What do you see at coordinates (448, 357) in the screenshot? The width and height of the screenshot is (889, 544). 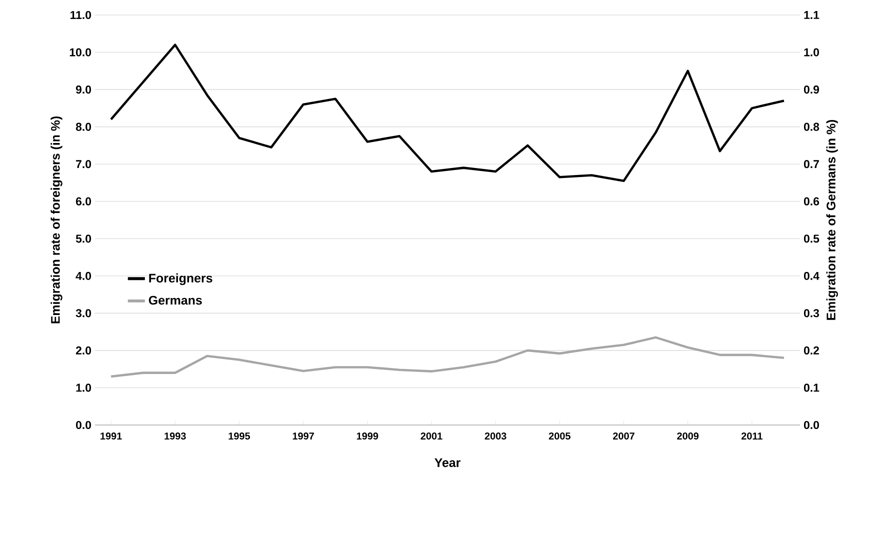 I see `line-series` at bounding box center [448, 357].